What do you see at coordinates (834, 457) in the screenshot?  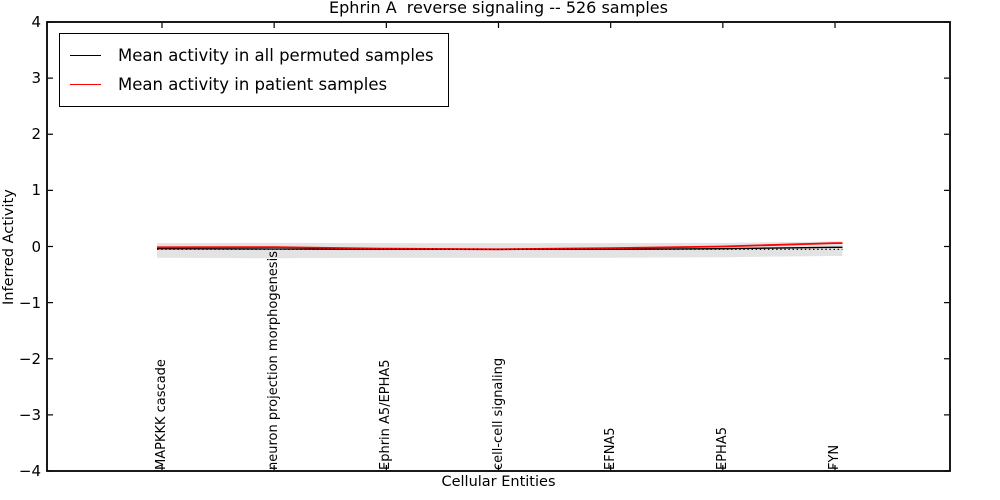 I see `x-tick-label: FYN` at bounding box center [834, 457].